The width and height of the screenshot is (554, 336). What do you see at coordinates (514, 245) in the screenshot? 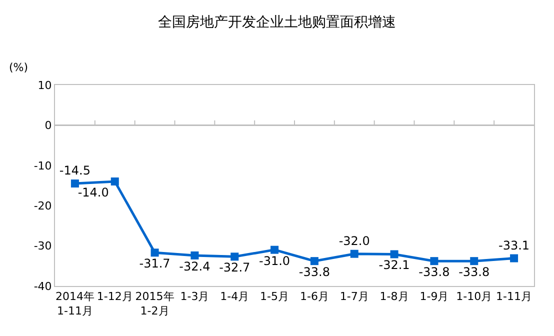
I see `data-label: -33.1` at bounding box center [514, 245].